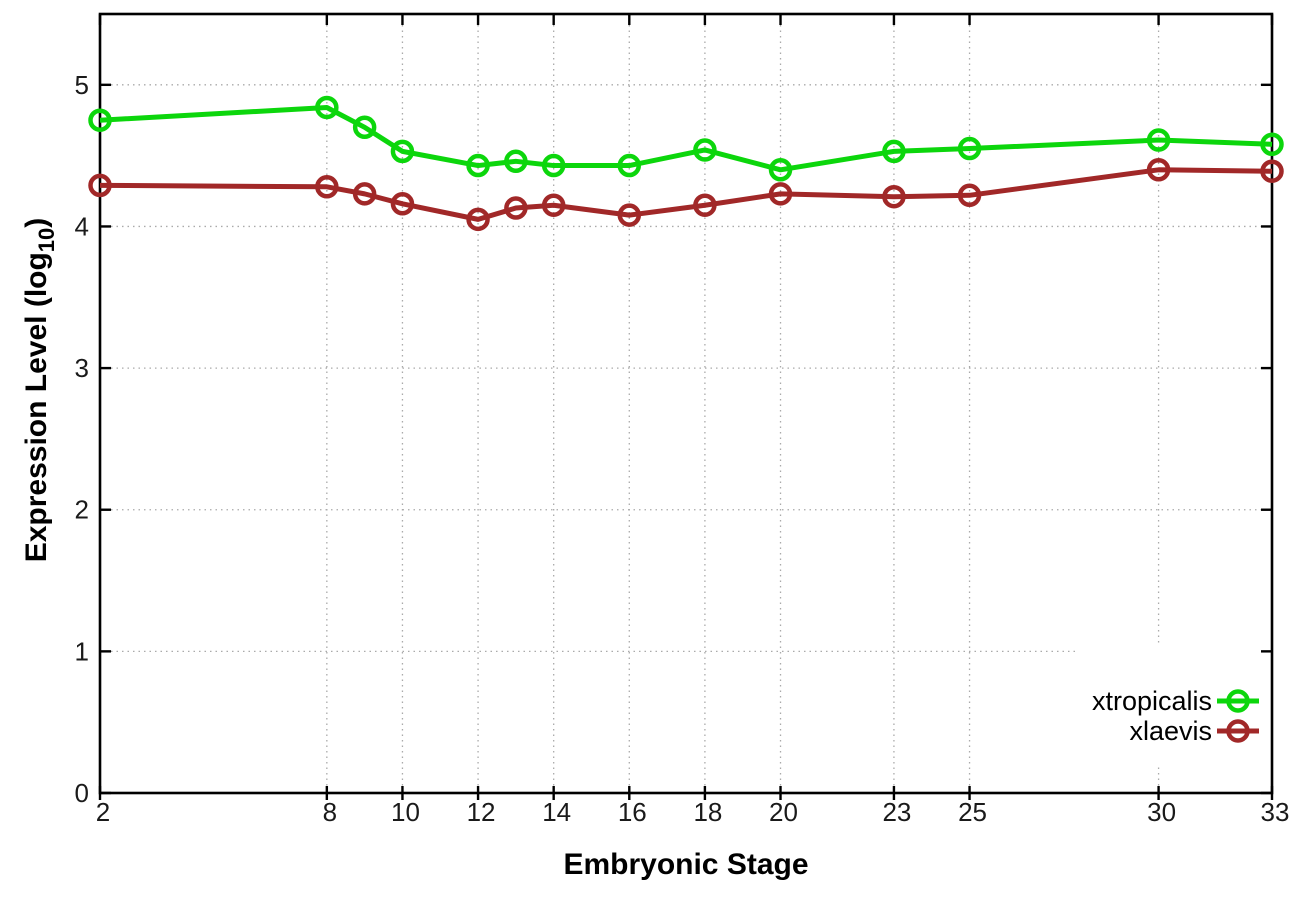 The image size is (1296, 907). I want to click on x-tick-label: 23, so click(896, 812).